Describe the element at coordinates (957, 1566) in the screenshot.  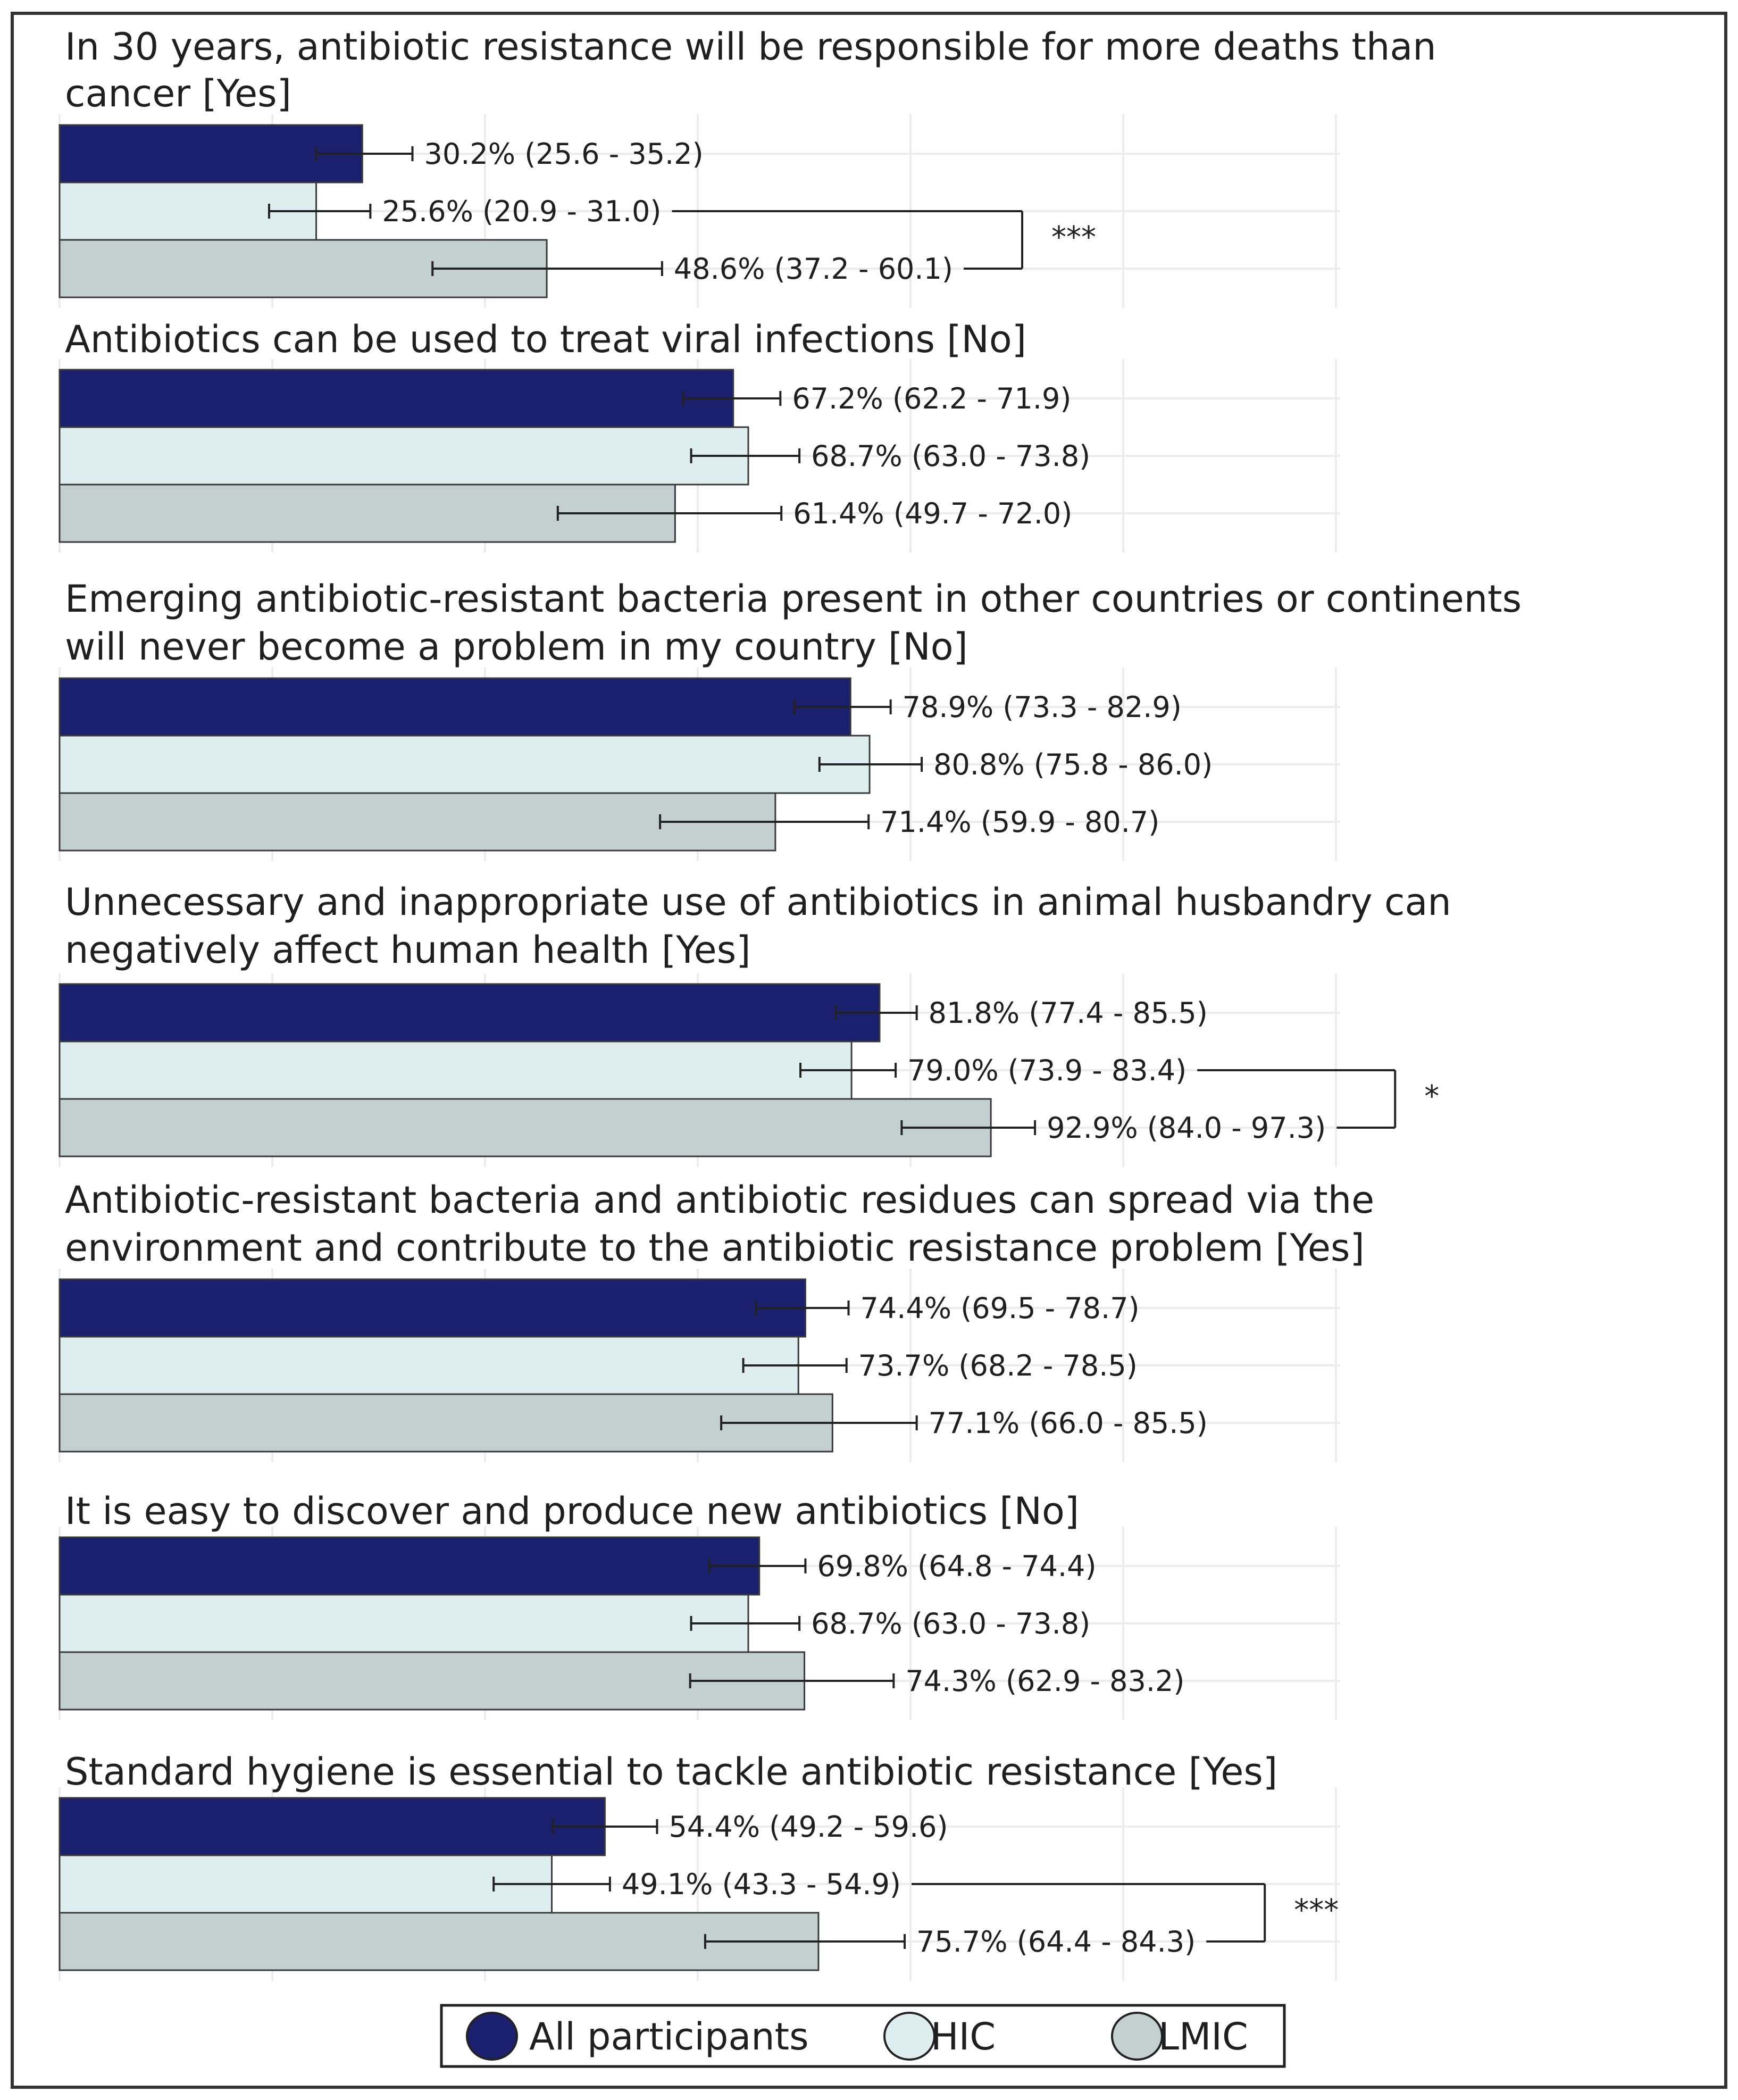
I see `data-label-5-0: 69.8% (64.8 - 74.4)` at that location.